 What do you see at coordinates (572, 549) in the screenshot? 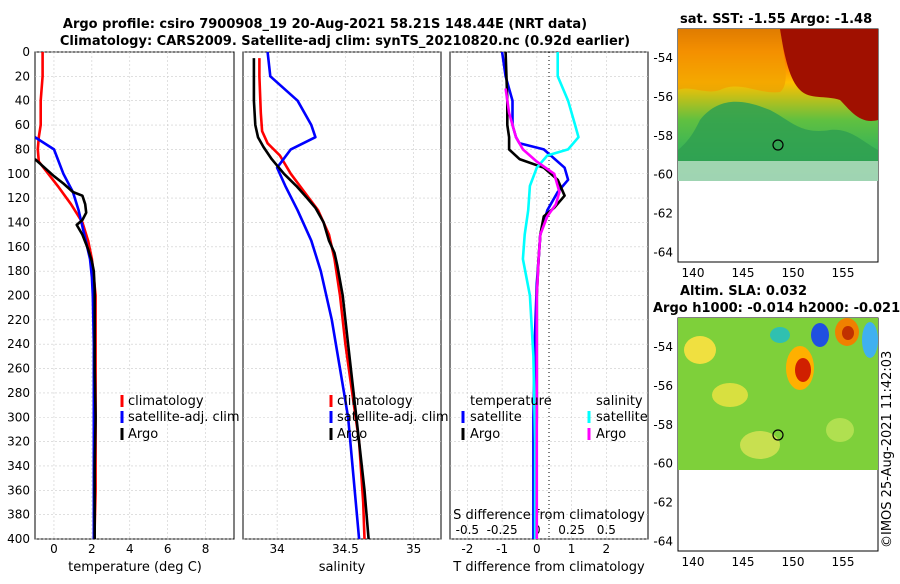
I see `x-tick-label: 1` at bounding box center [572, 549].